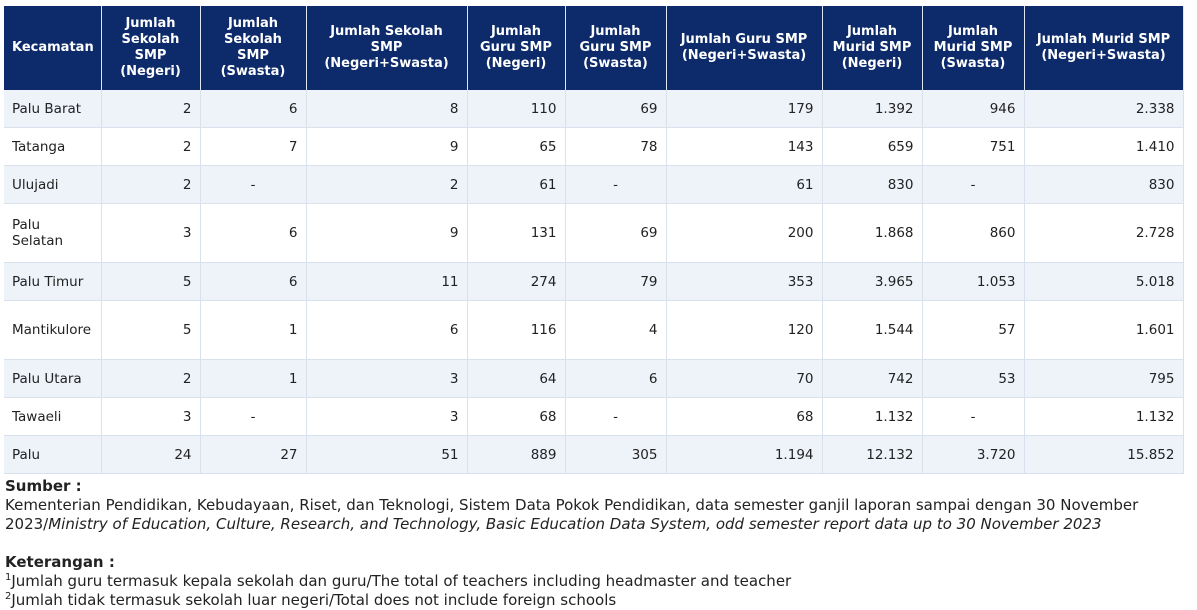 The height and width of the screenshot is (610, 1197). Describe the element at coordinates (1104, 330) in the screenshot. I see `value-cell: 1.601` at that location.